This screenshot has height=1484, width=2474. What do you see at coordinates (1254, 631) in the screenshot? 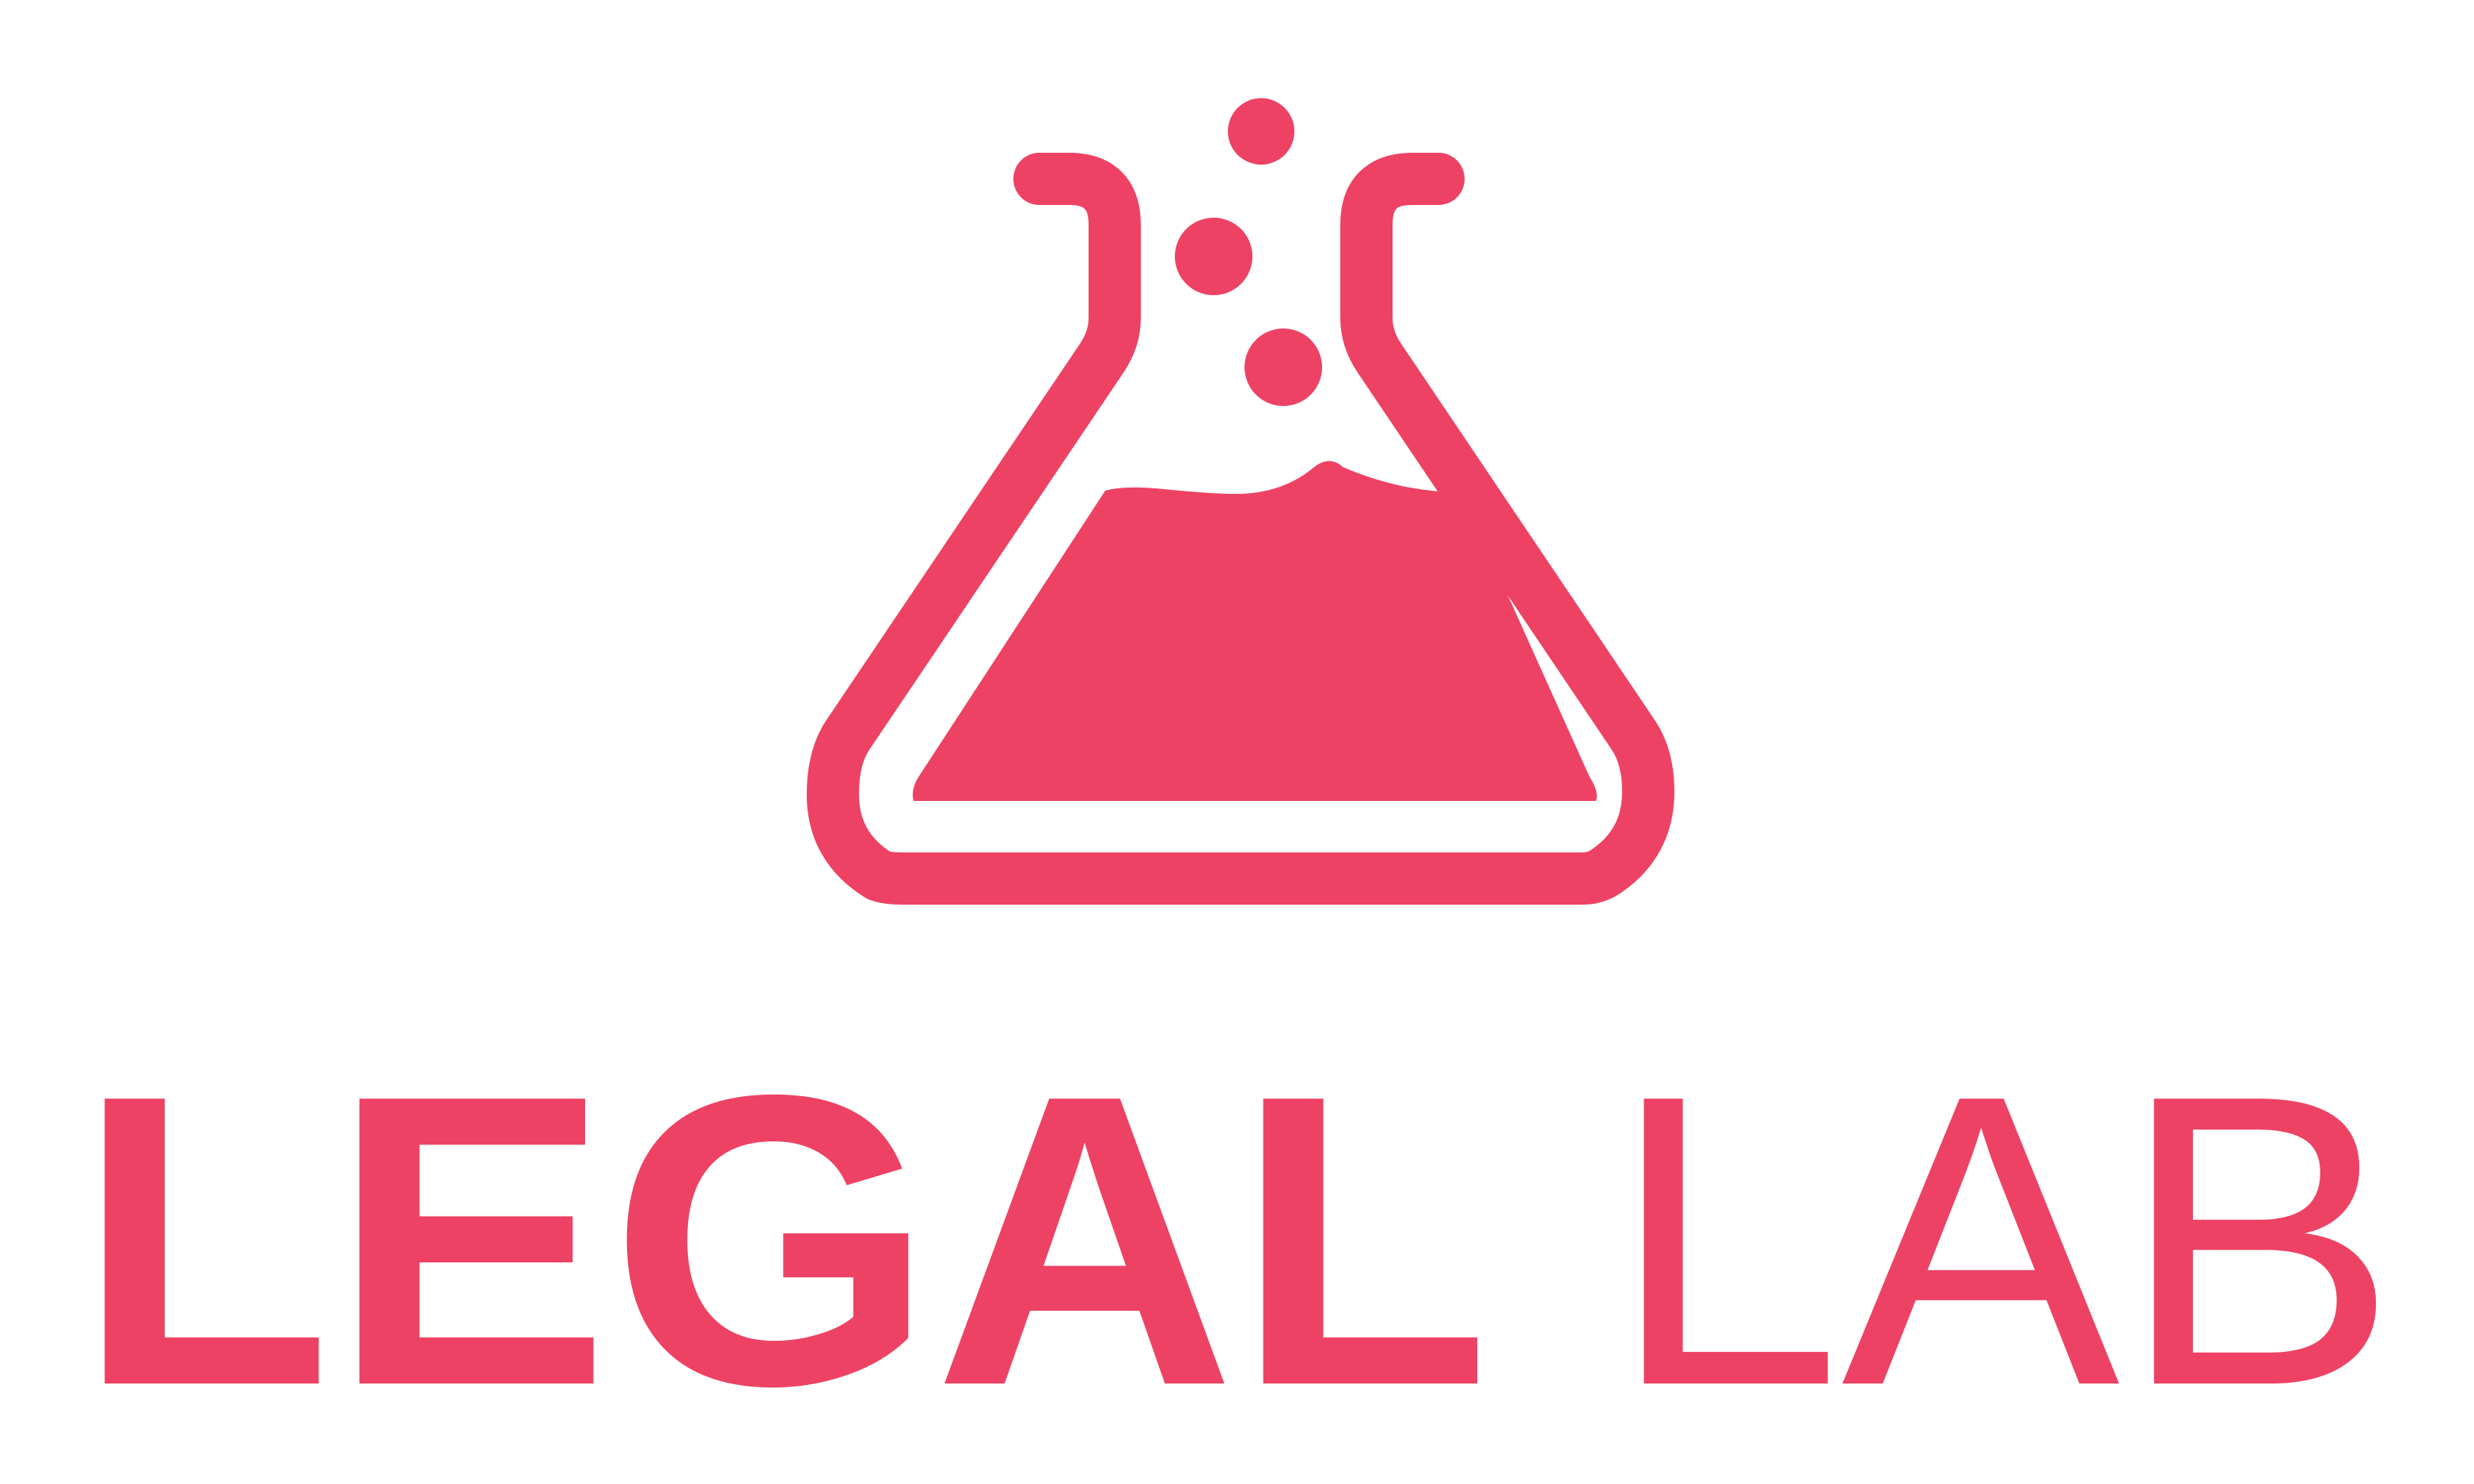
I see `flask-liquid` at bounding box center [1254, 631].